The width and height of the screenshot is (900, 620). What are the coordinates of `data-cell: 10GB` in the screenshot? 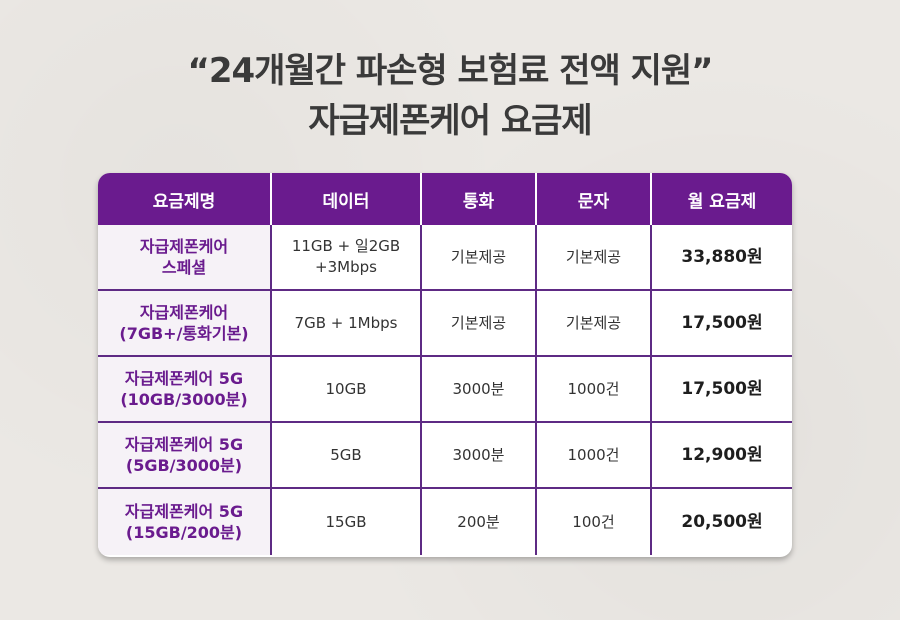 It's located at (346, 389).